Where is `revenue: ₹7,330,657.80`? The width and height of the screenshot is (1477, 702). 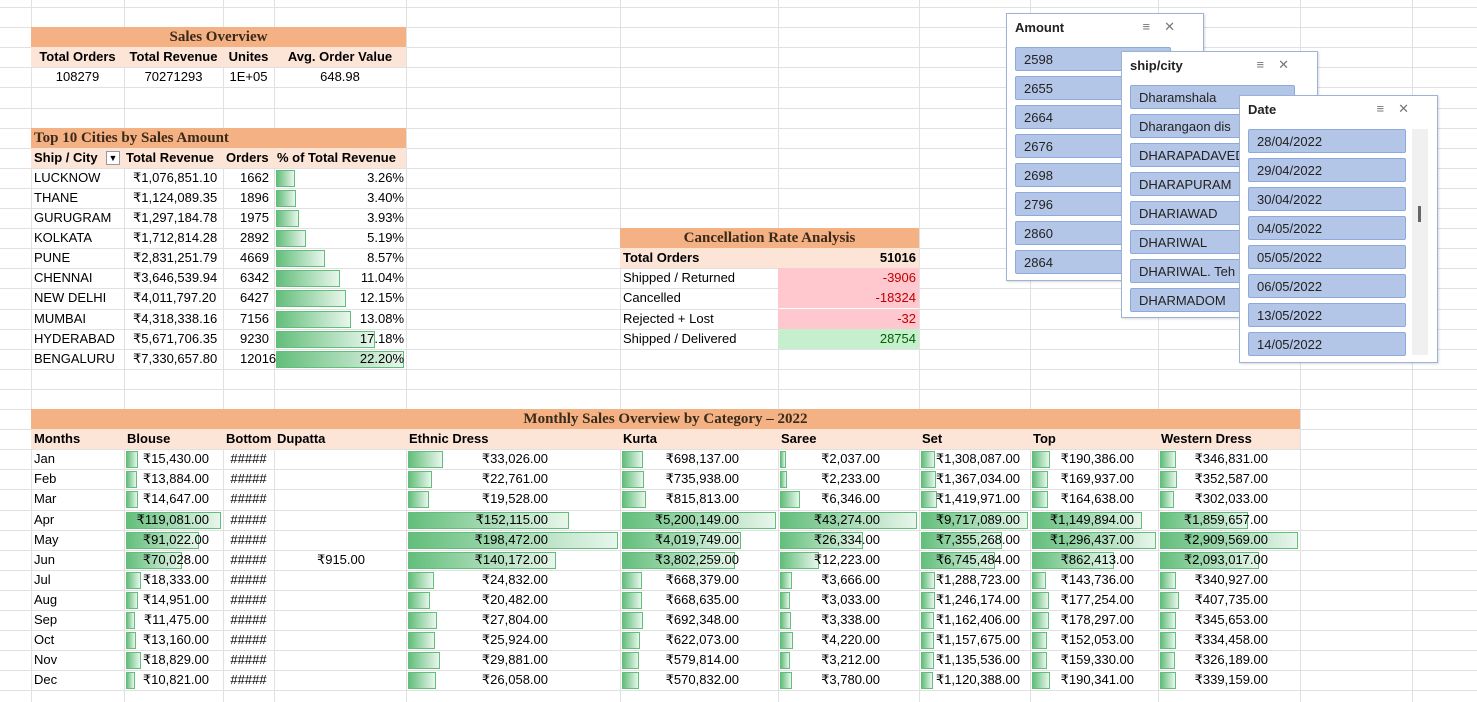 revenue: ₹7,330,657.80 is located at coordinates (175, 358).